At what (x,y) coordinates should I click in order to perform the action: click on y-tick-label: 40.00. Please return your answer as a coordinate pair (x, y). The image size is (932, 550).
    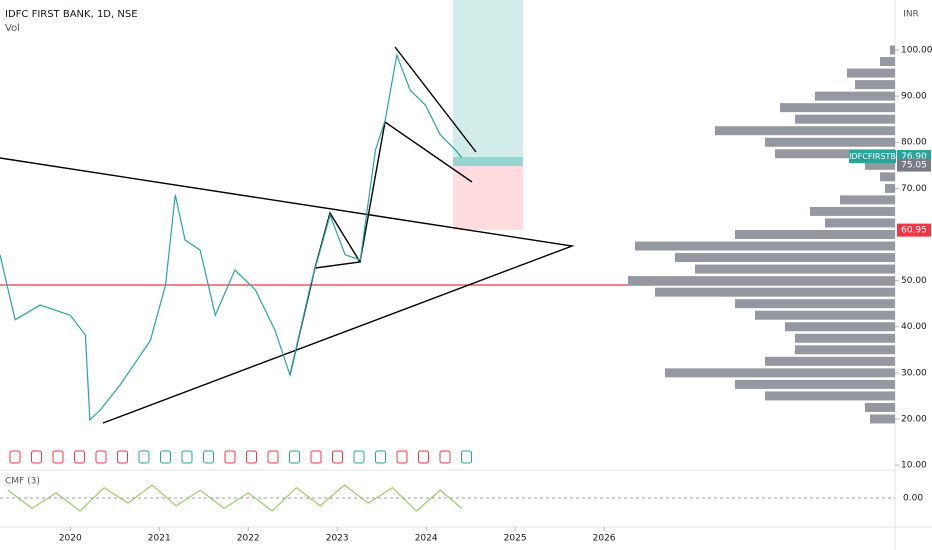
    Looking at the image, I should click on (914, 327).